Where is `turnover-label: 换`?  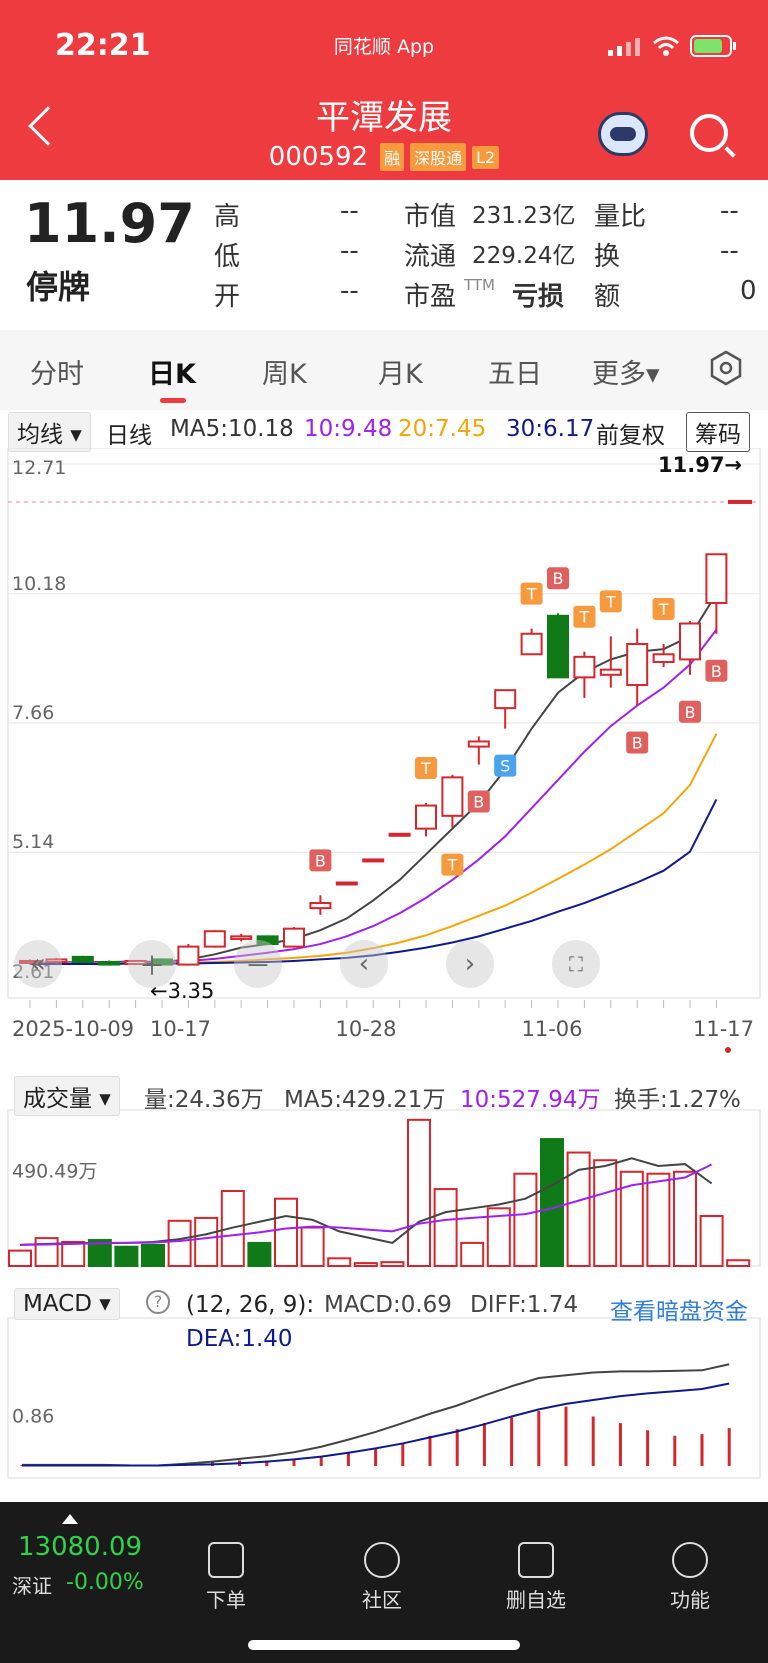
turnover-label: 换 is located at coordinates (607, 257).